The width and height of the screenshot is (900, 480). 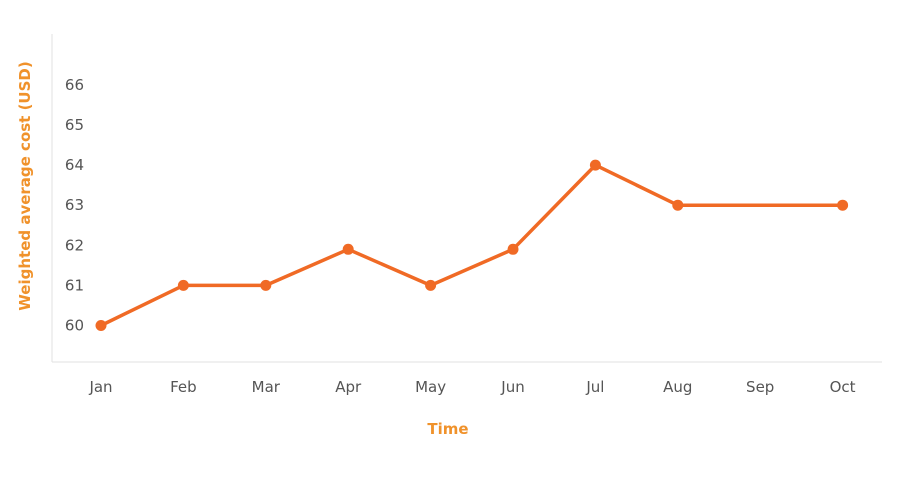 I want to click on y-tick-labels: 60 61 62 63 64 65 66, so click(x=74, y=205).